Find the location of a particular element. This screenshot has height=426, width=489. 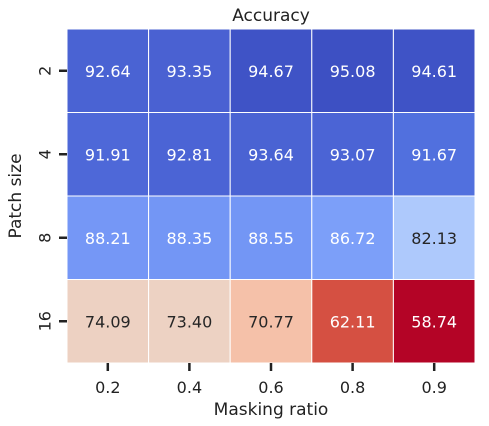

x-axis-title: Masking ratio is located at coordinates (271, 410).